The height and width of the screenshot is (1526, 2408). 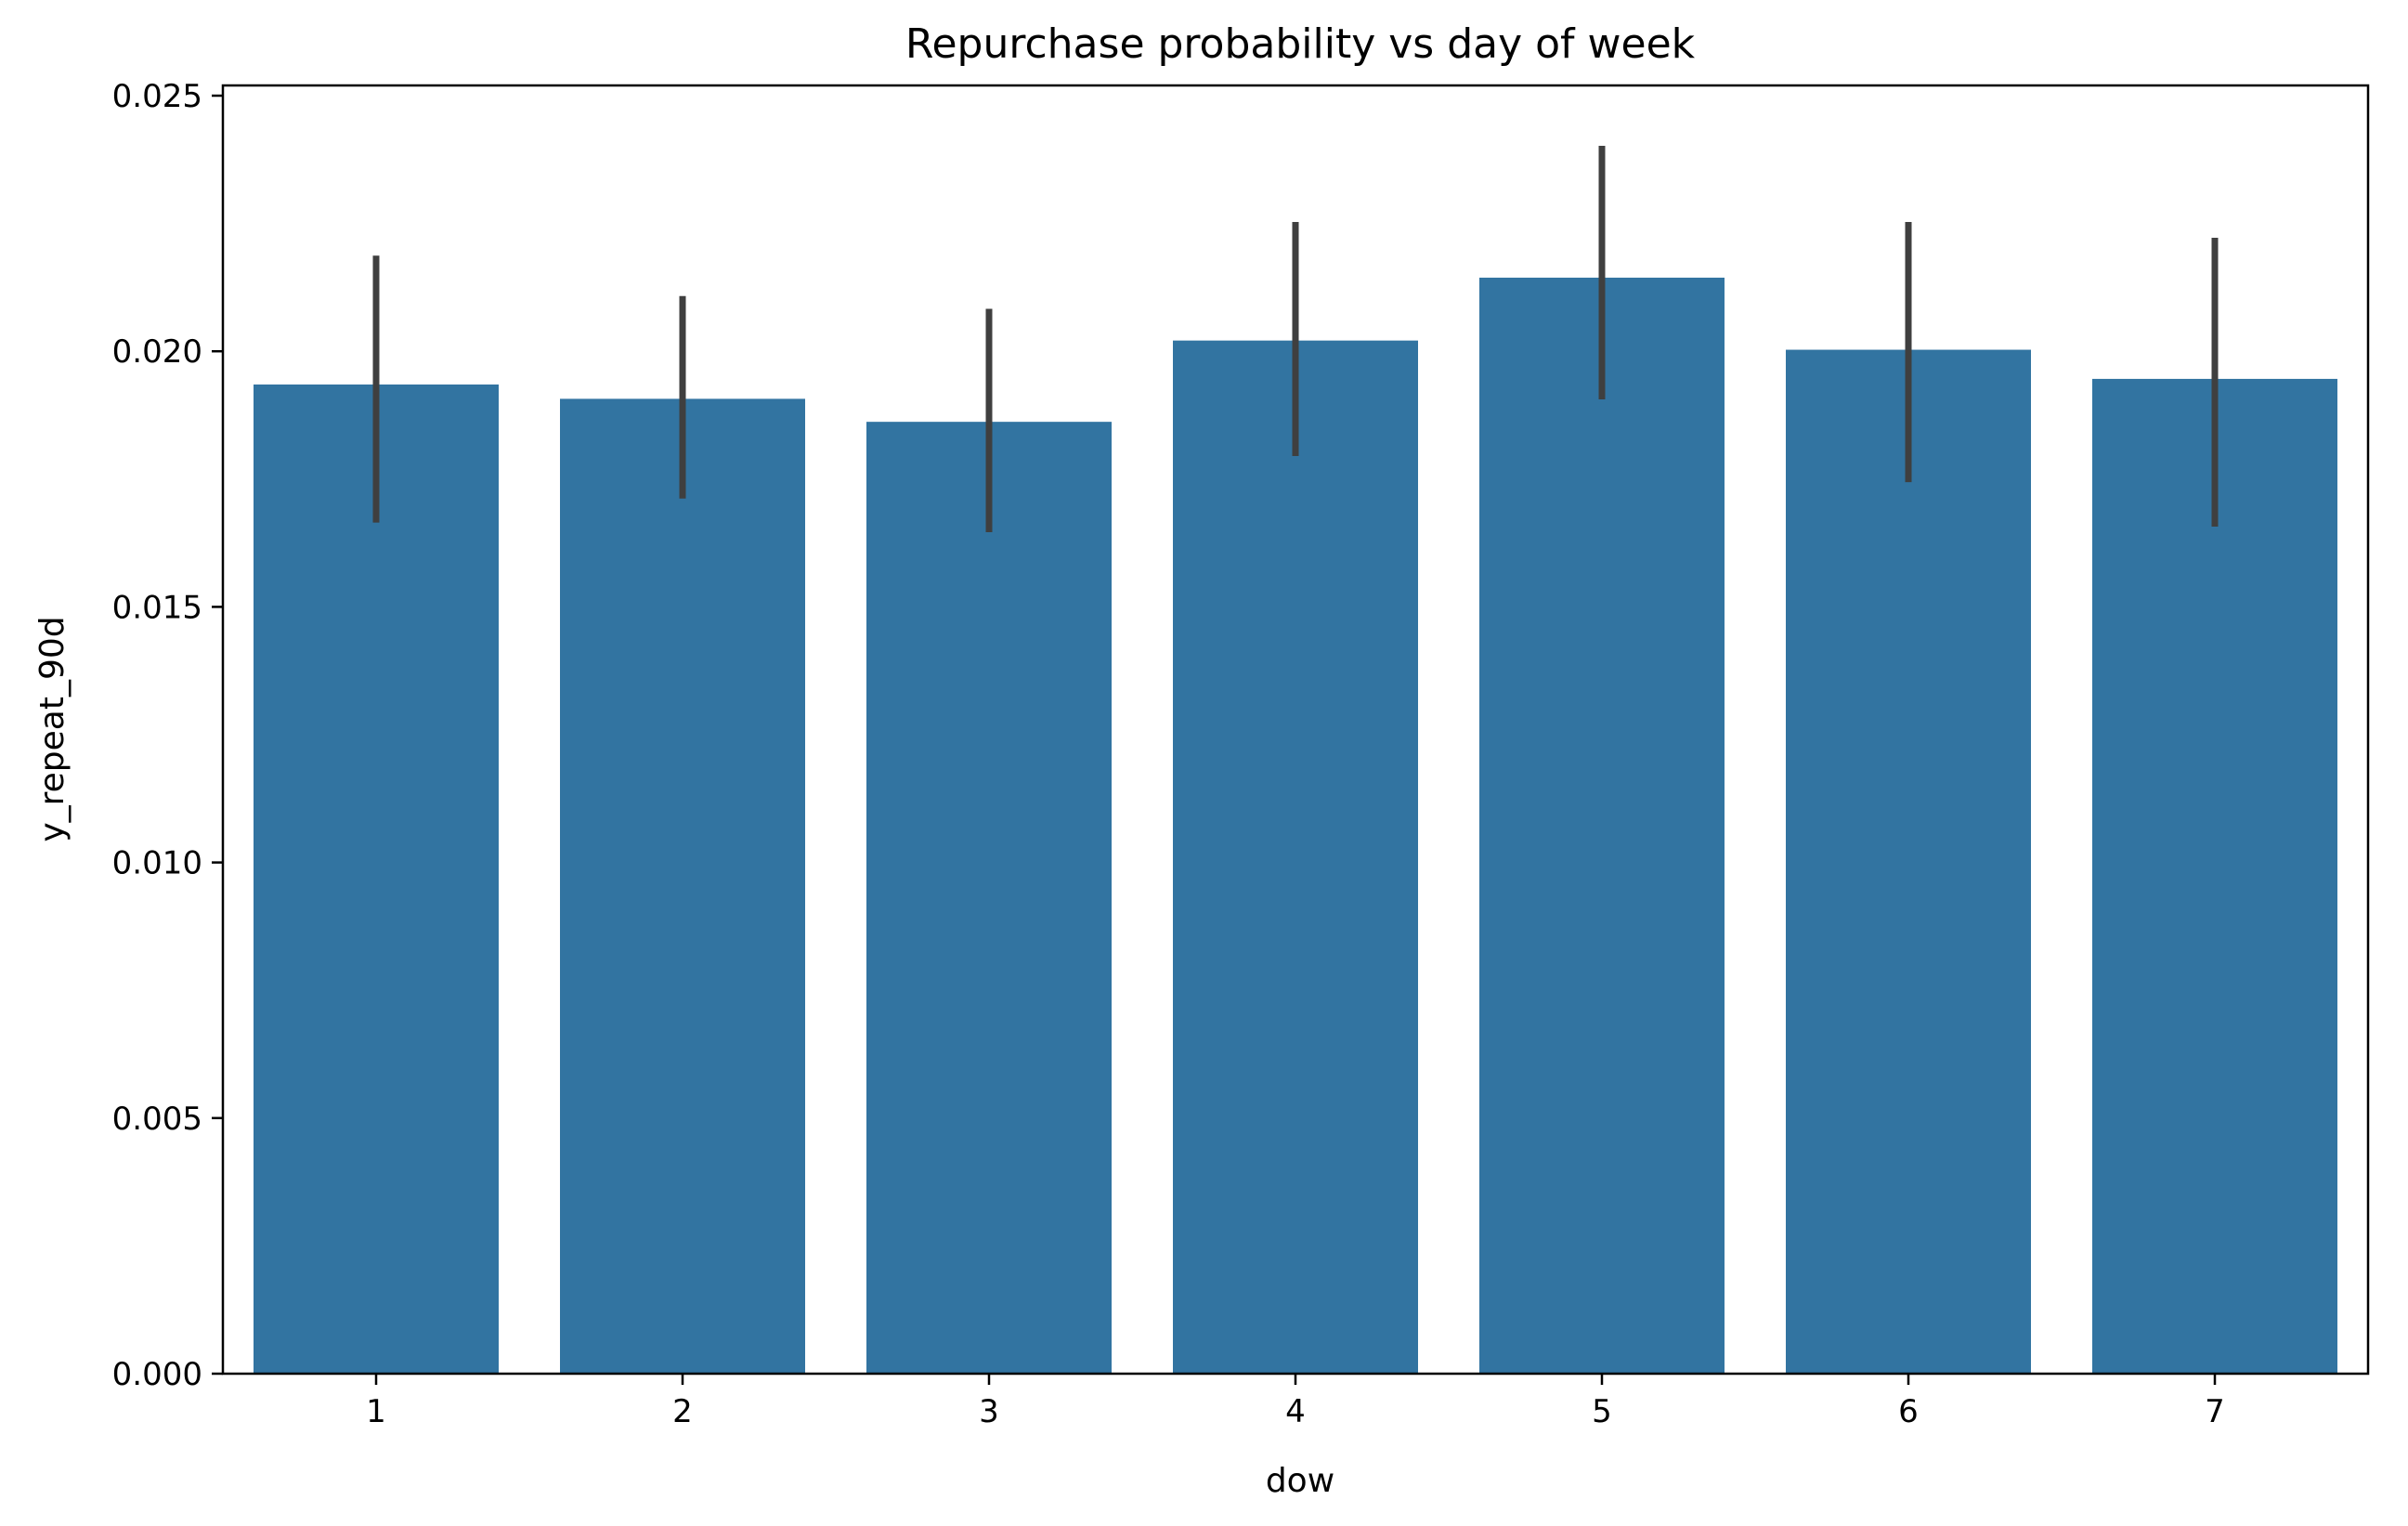 I want to click on y-tick-label: 0.020, so click(x=157, y=352).